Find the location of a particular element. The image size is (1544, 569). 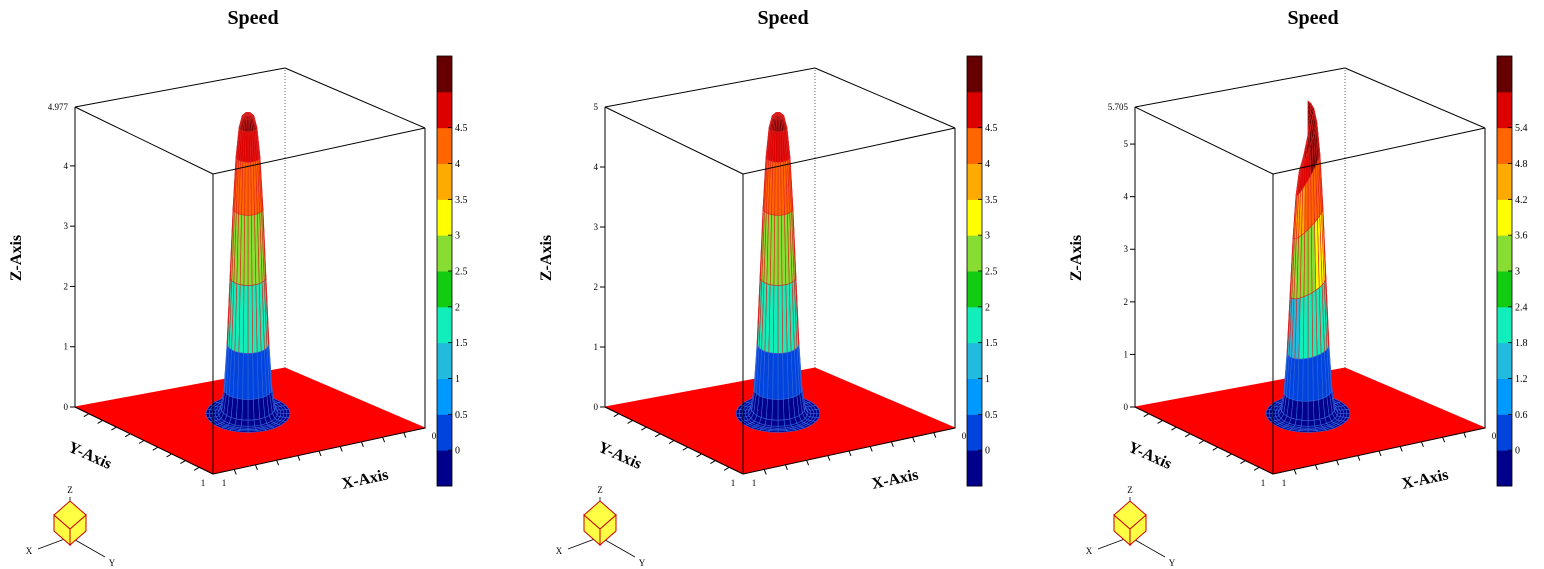

colorbar-tick-label: 4 is located at coordinates (457, 164).